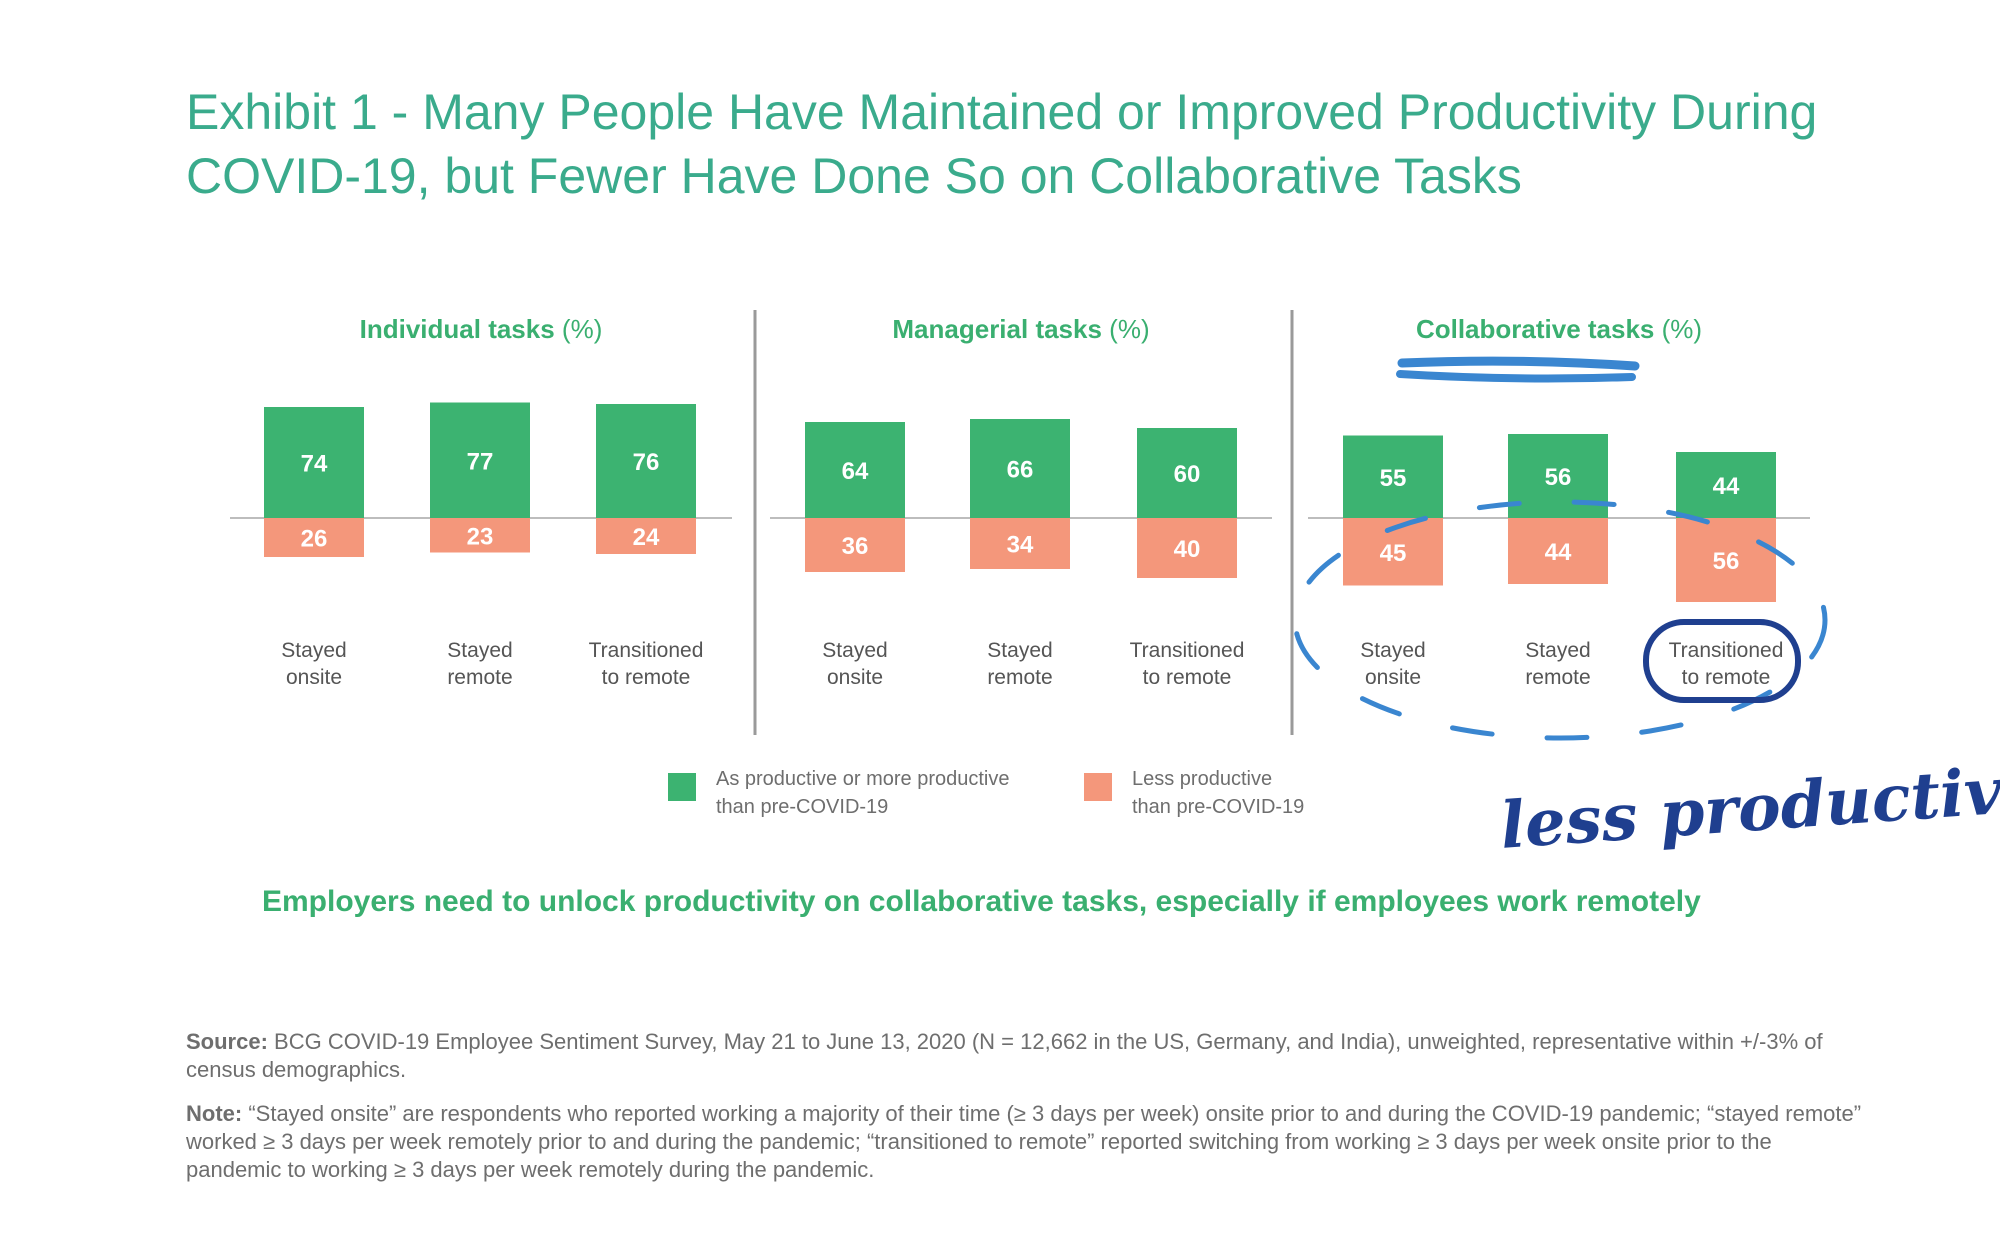 This screenshot has width=2000, height=1249. What do you see at coordinates (1187, 677) in the screenshot?
I see `category-label-2-3-line-2: to remote` at bounding box center [1187, 677].